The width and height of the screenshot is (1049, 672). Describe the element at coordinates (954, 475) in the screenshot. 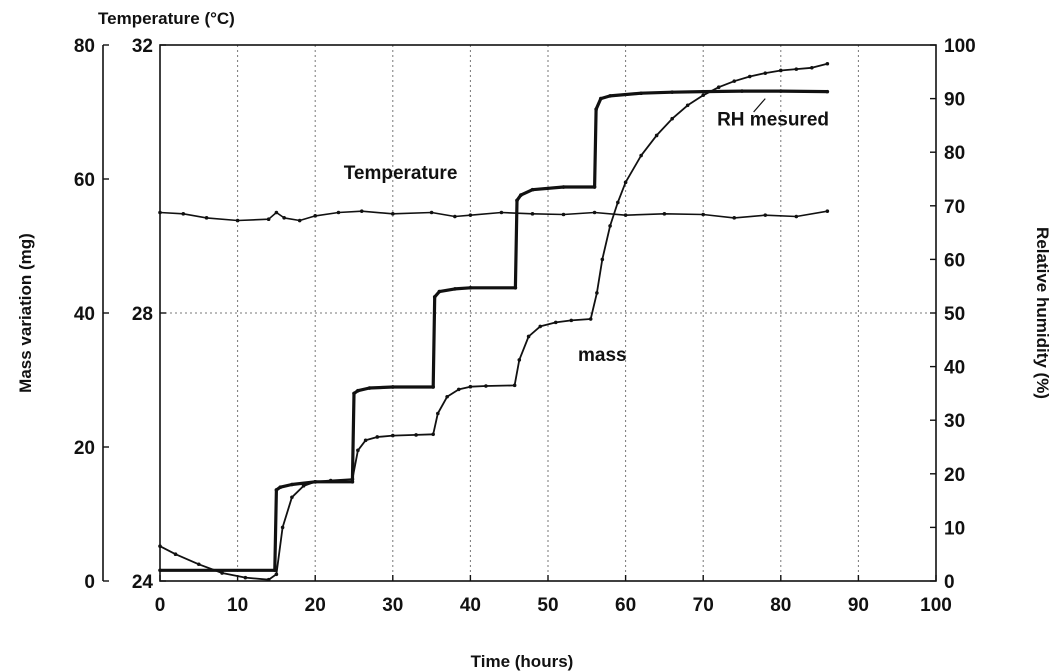

I see `rh-tick-label: 20` at that location.